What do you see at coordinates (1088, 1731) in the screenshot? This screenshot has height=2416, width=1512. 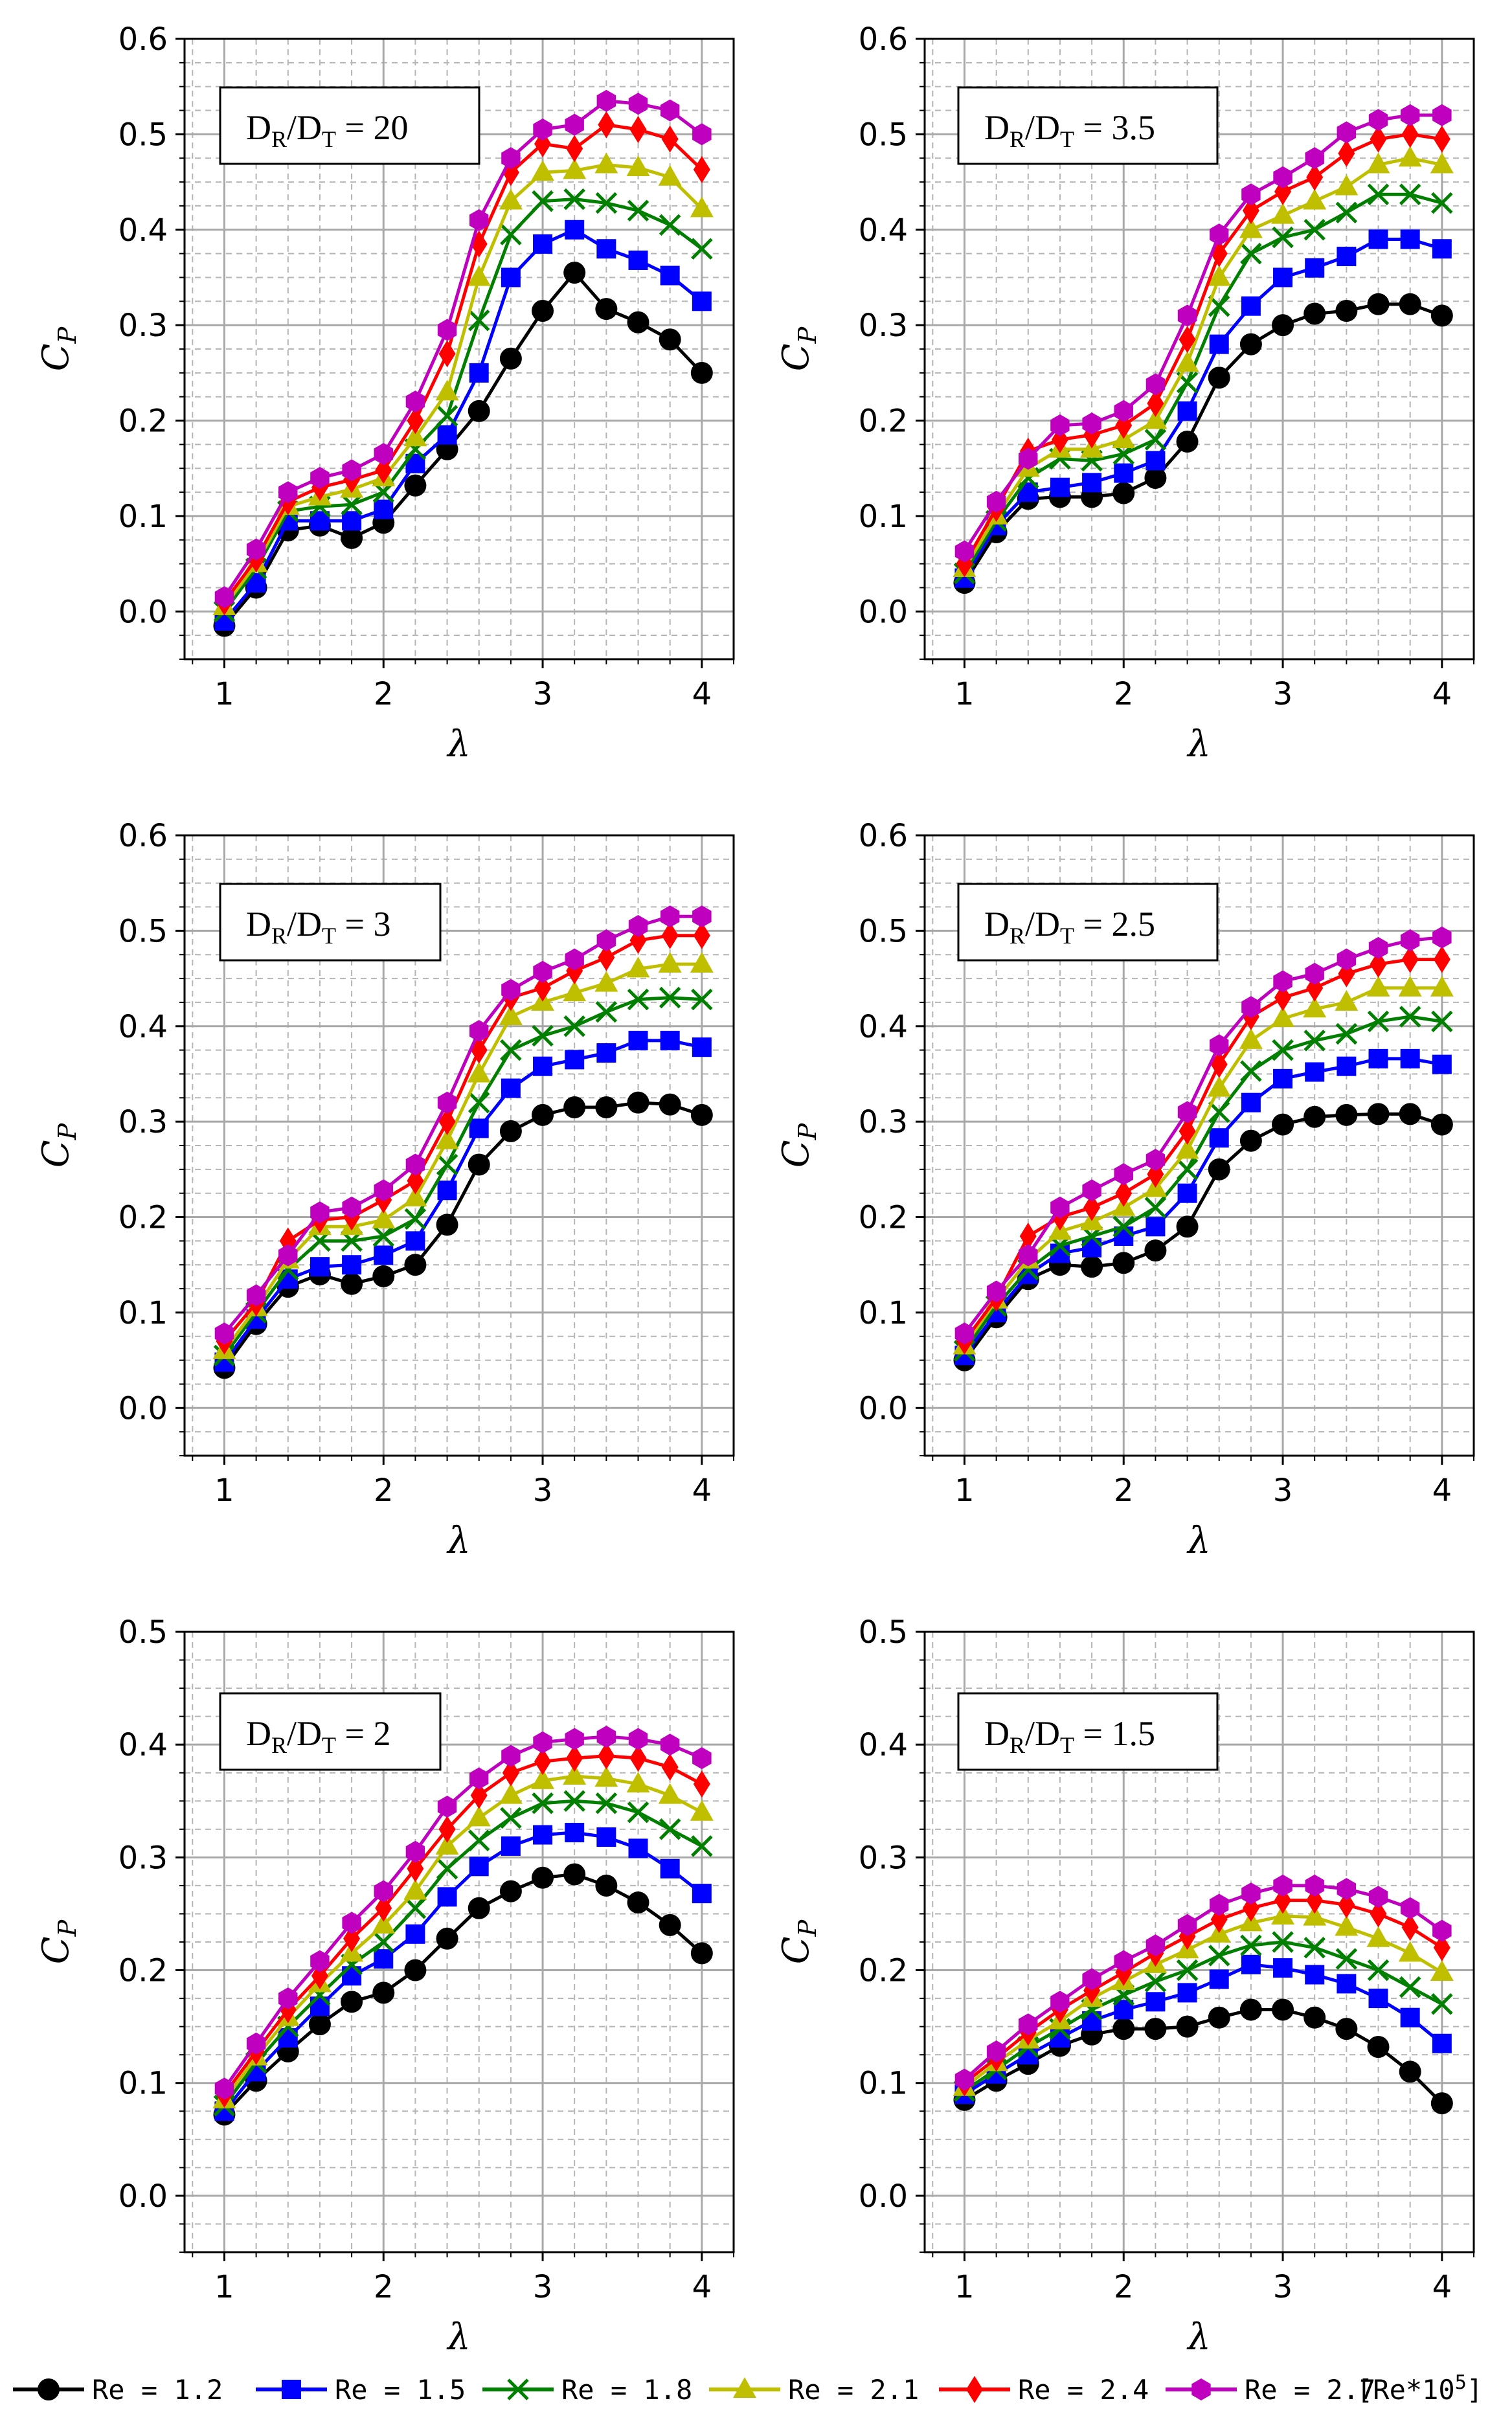 I see `panel-annotation-box` at bounding box center [1088, 1731].